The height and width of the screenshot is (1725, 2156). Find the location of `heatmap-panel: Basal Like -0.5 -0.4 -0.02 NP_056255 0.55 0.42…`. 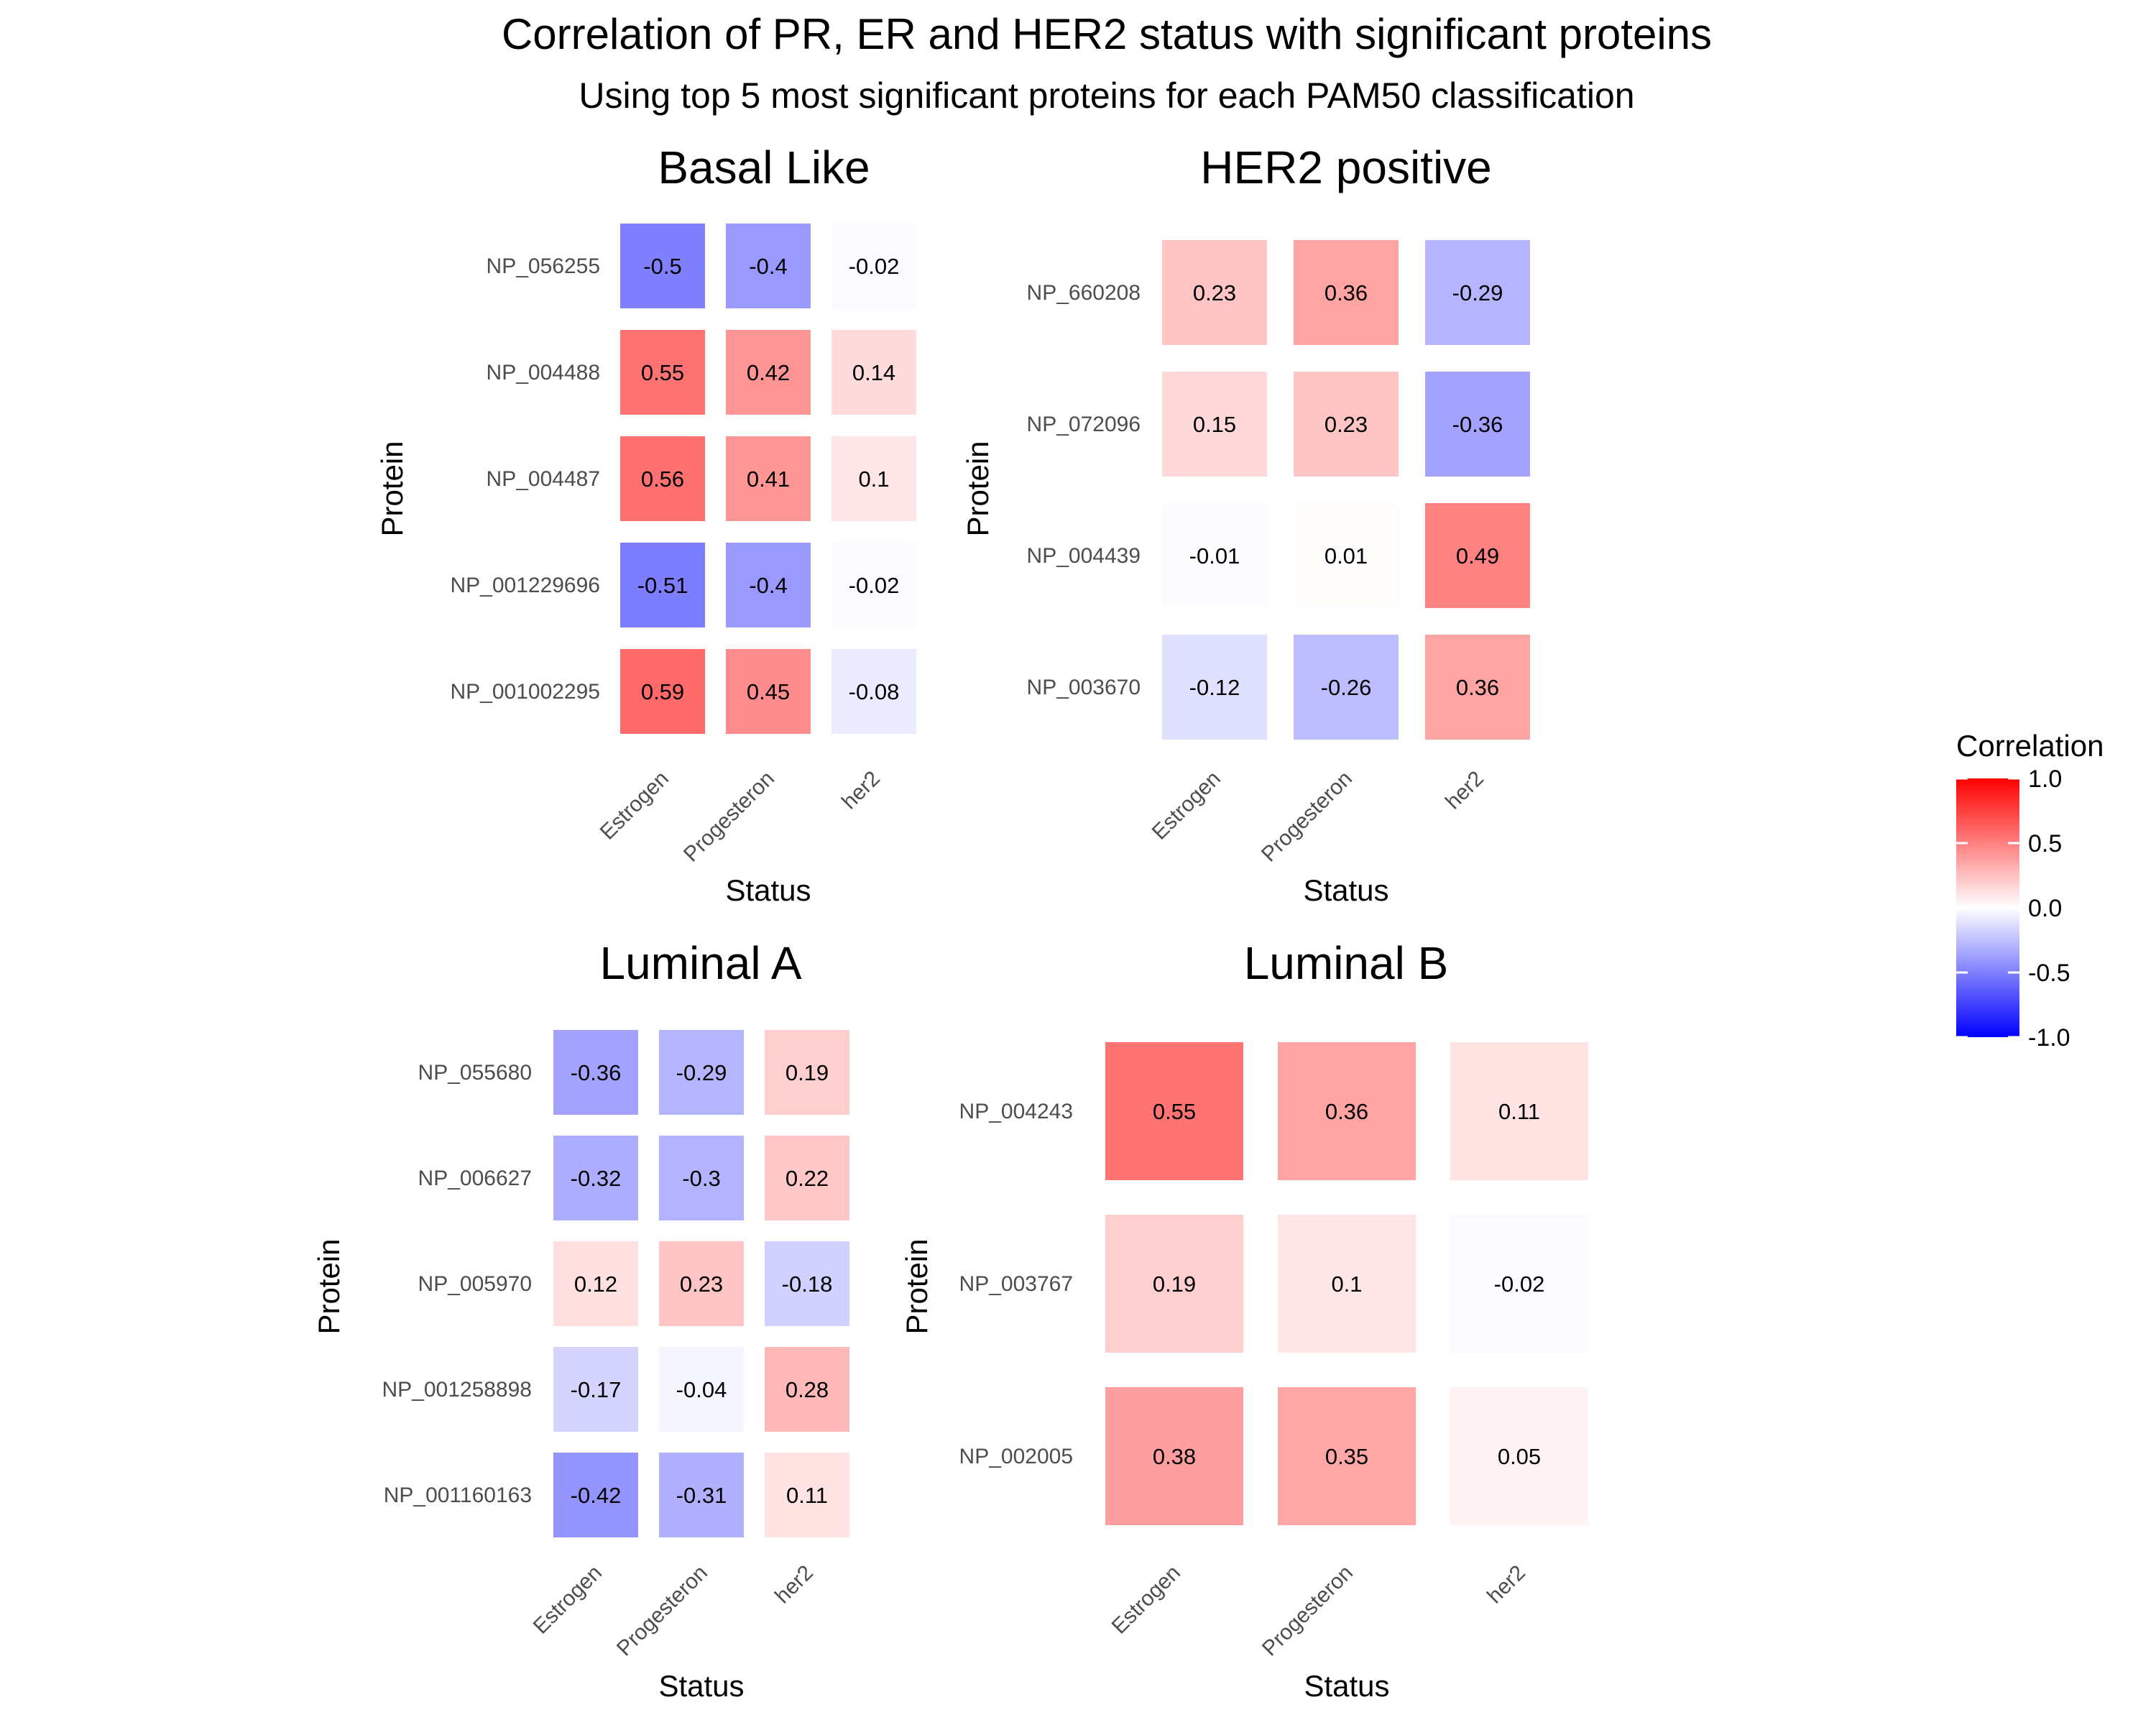

heatmap-panel: Basal Like -0.5 -0.4 -0.02 NP_056255 0.55 0.42… is located at coordinates (645, 524).